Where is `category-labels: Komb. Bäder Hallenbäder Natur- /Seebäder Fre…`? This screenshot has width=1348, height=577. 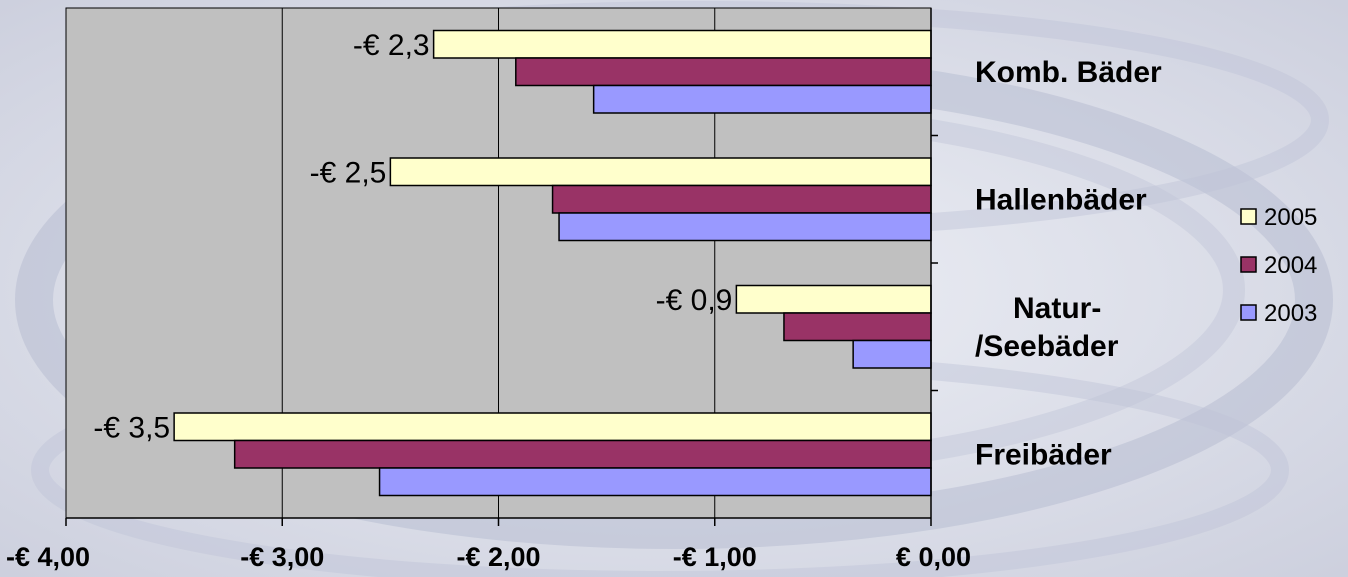
category-labels: Komb. Bäder Hallenbäder Natur- /Seebäder Fre… is located at coordinates (1068, 264).